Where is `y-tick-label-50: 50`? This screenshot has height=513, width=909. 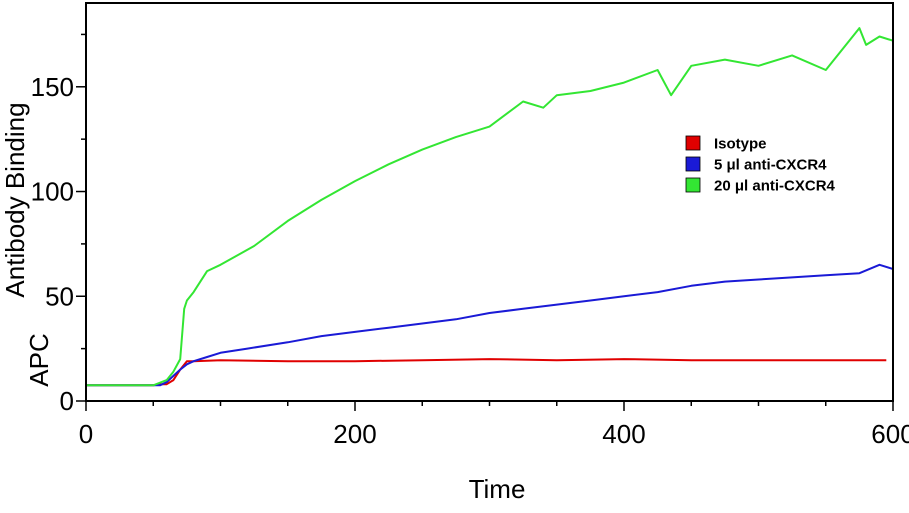
y-tick-label-50: 50 is located at coordinates (59, 296).